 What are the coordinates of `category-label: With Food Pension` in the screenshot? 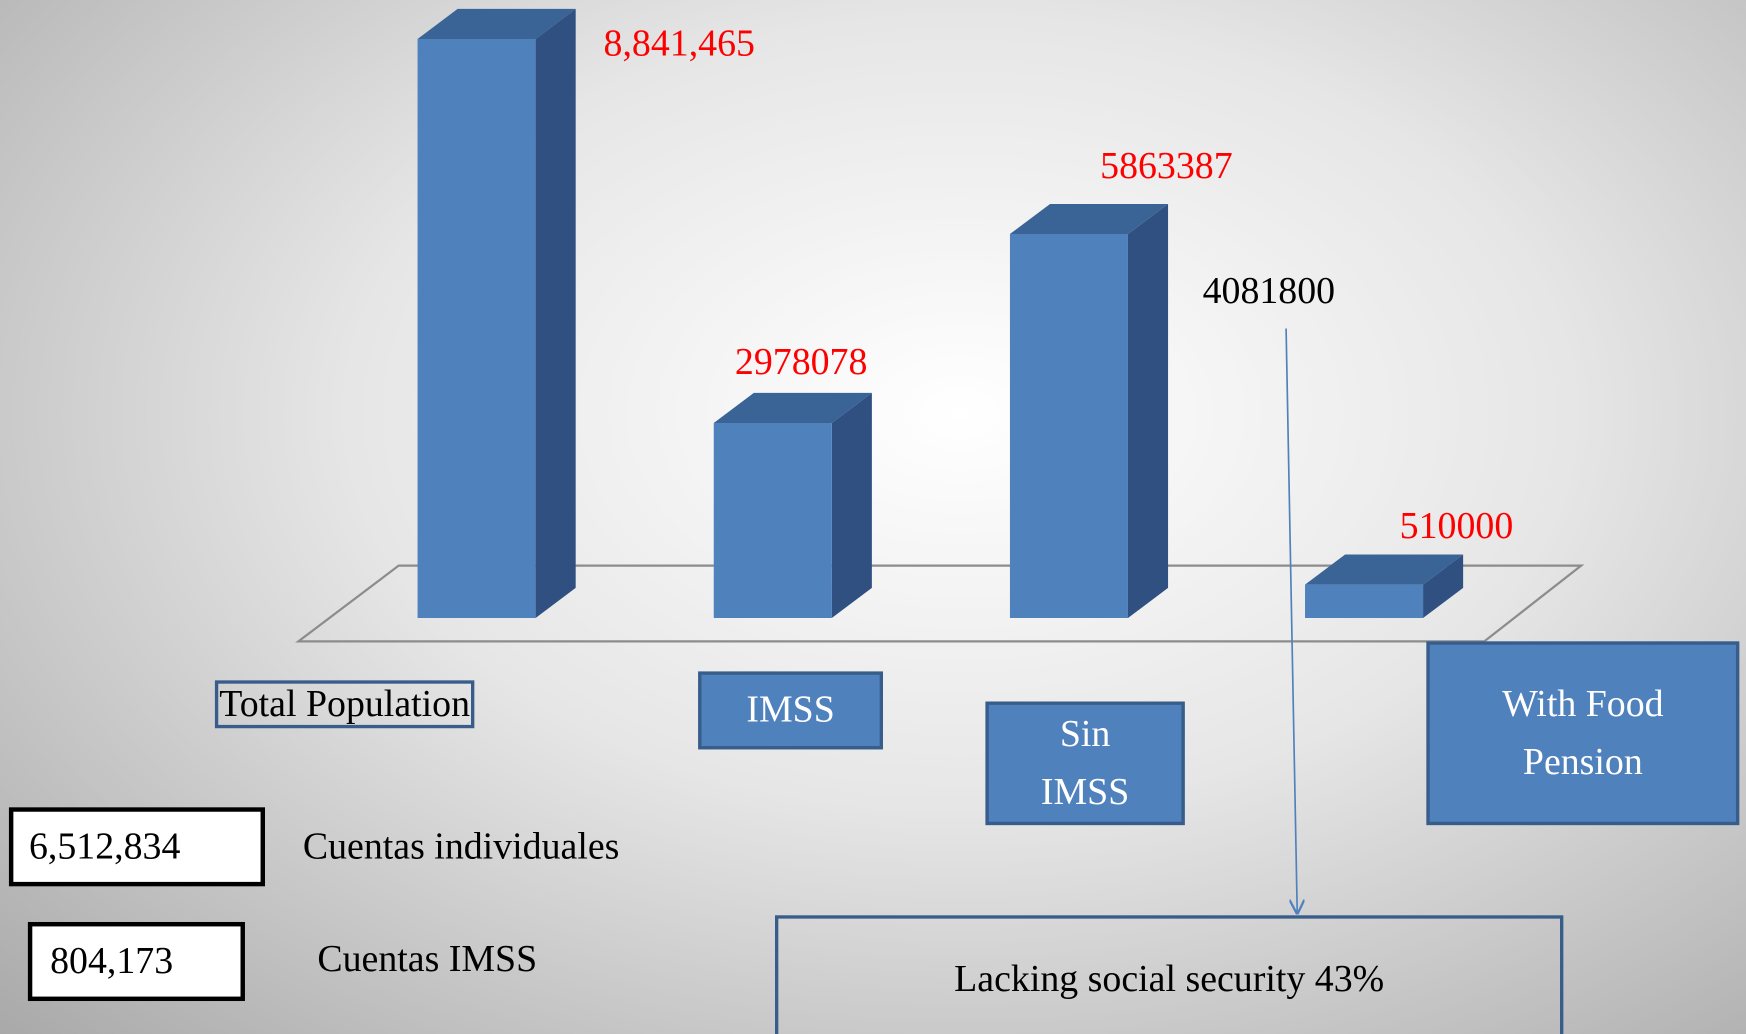 It's located at (1583, 733).